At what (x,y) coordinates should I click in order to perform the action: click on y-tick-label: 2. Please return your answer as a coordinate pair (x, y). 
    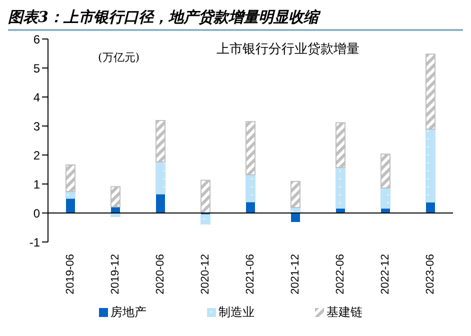
    Looking at the image, I should click on (36, 155).